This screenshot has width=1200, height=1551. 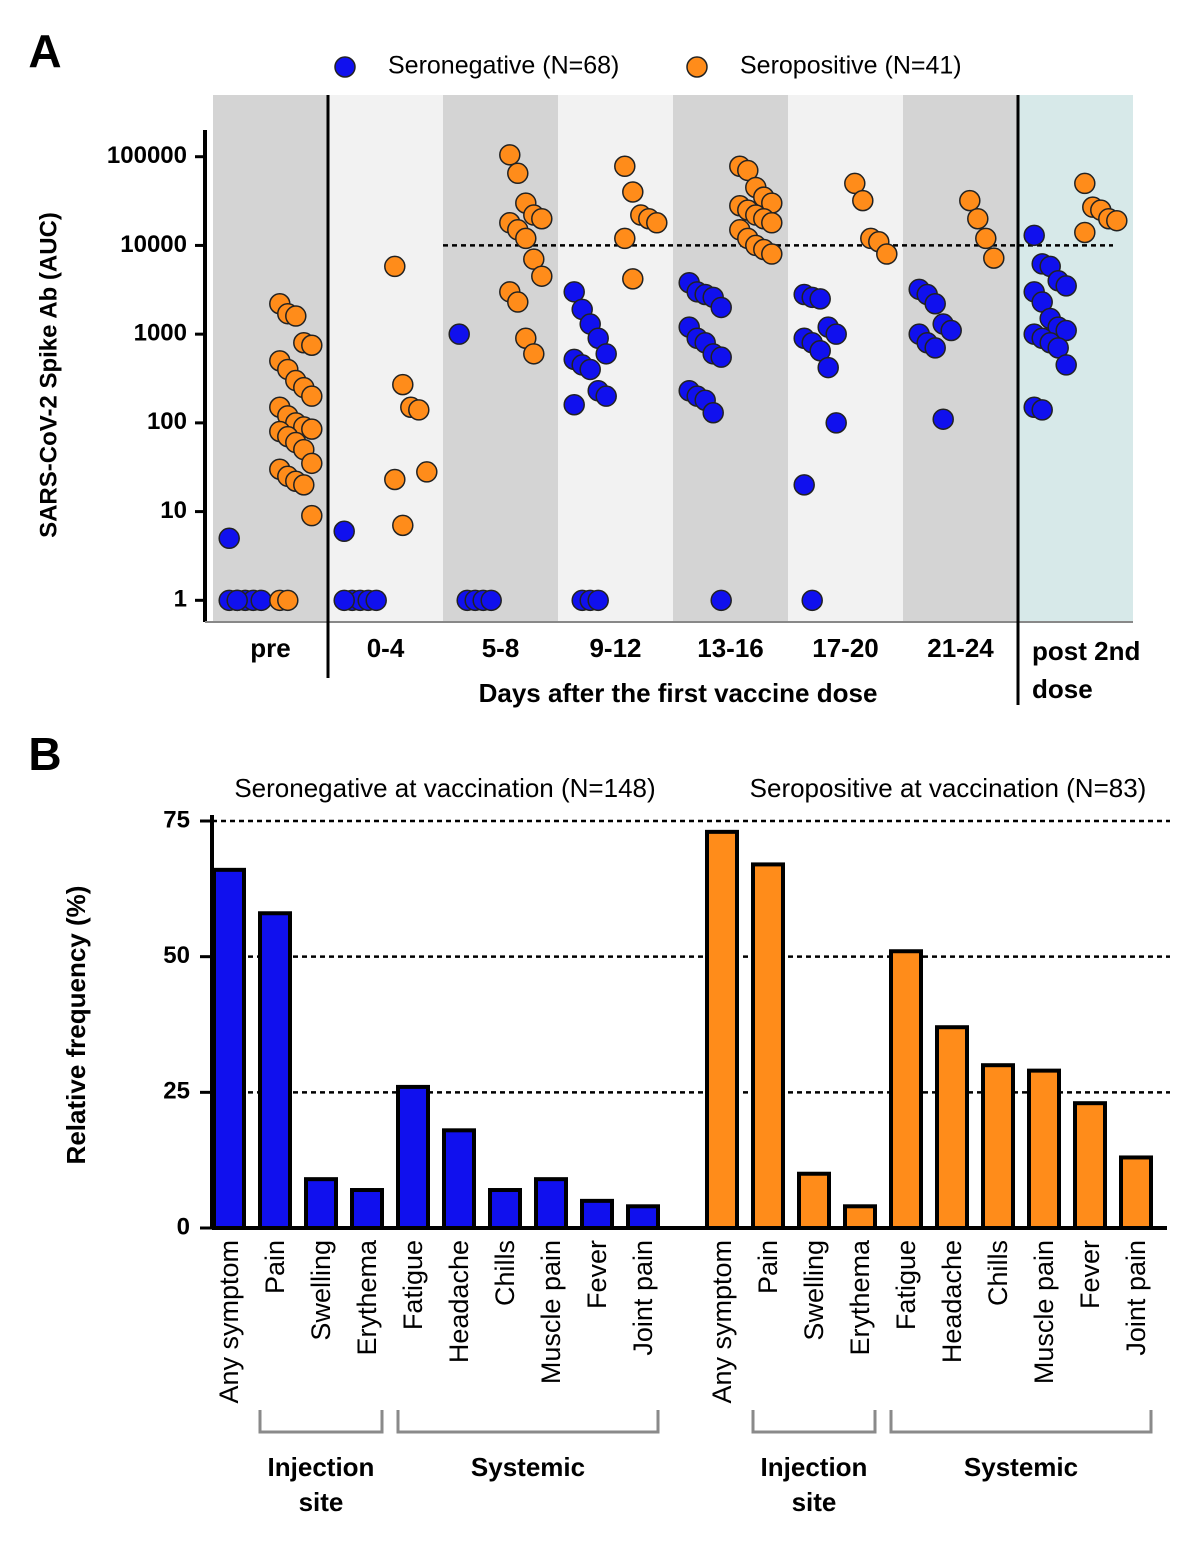 I want to click on y-tick-label: 100, so click(x=167, y=421).